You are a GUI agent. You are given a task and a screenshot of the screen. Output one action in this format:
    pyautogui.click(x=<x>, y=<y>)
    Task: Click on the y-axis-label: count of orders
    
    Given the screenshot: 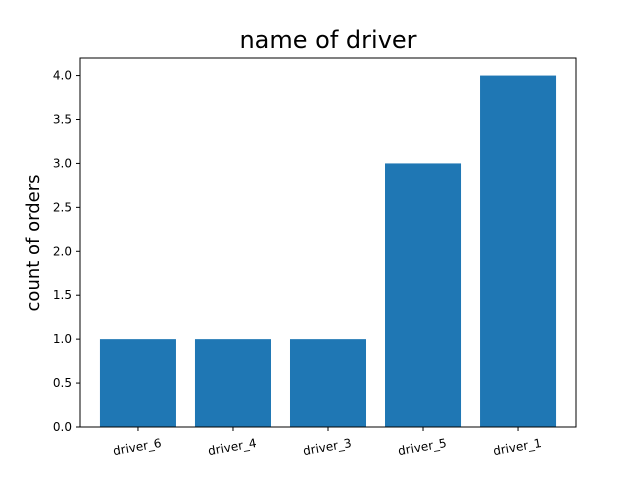 What is the action you would take?
    pyautogui.click(x=33, y=243)
    